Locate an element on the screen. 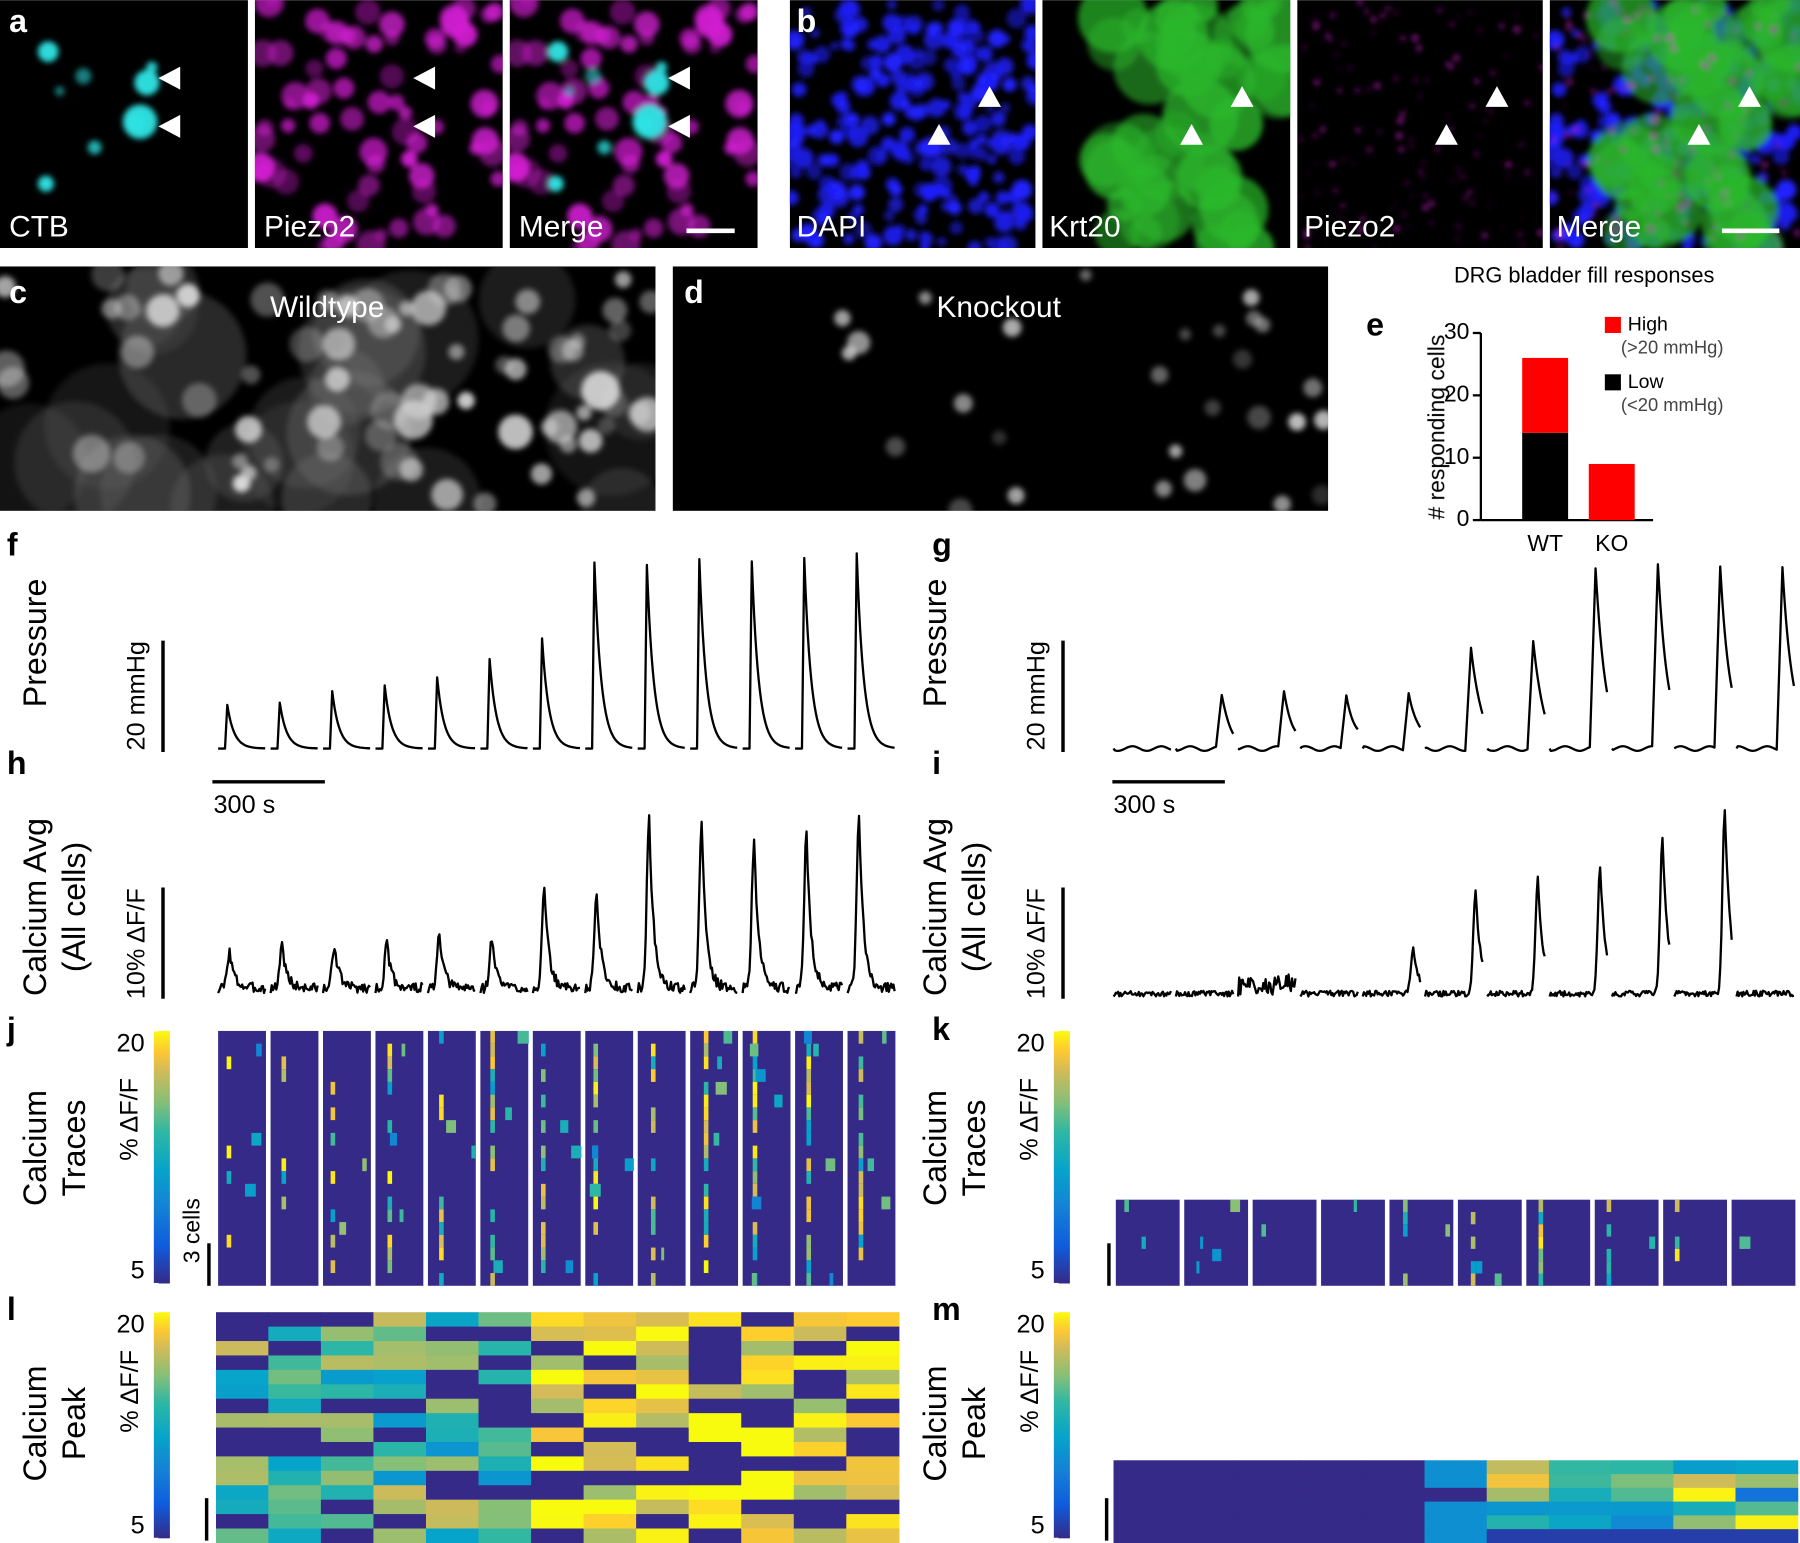  colorbar is located at coordinates (1061, 1157).